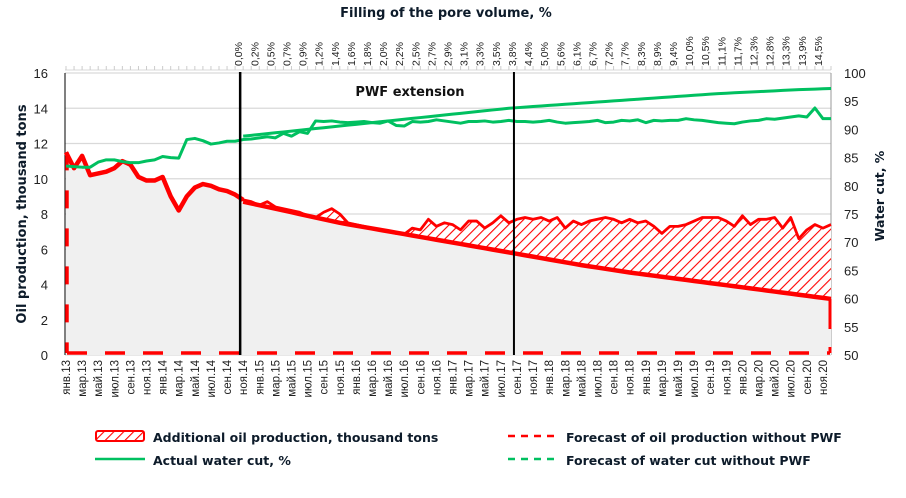 Image resolution: width=906 pixels, height=498 pixels. What do you see at coordinates (341, 377) in the screenshot?
I see `bottom-tick-label: ноя.15` at bounding box center [341, 377].